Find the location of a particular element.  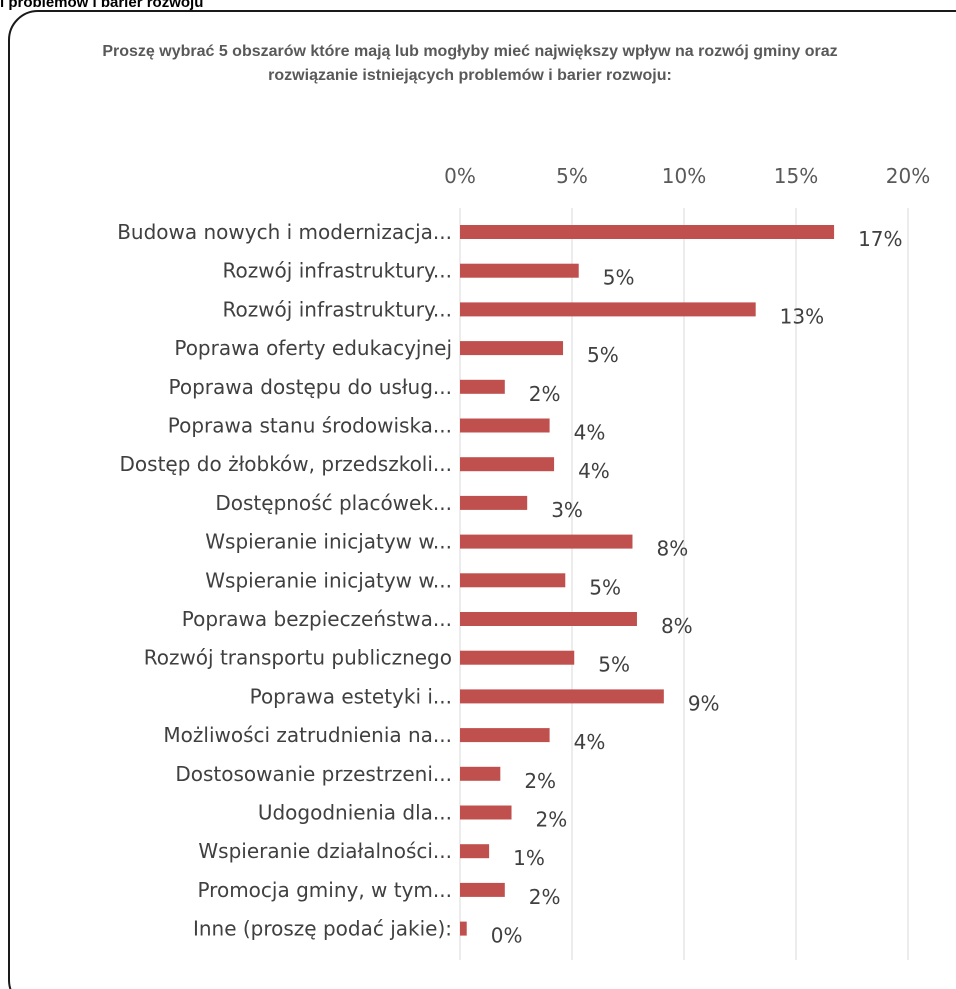

x-tick-label: 5% is located at coordinates (572, 176).